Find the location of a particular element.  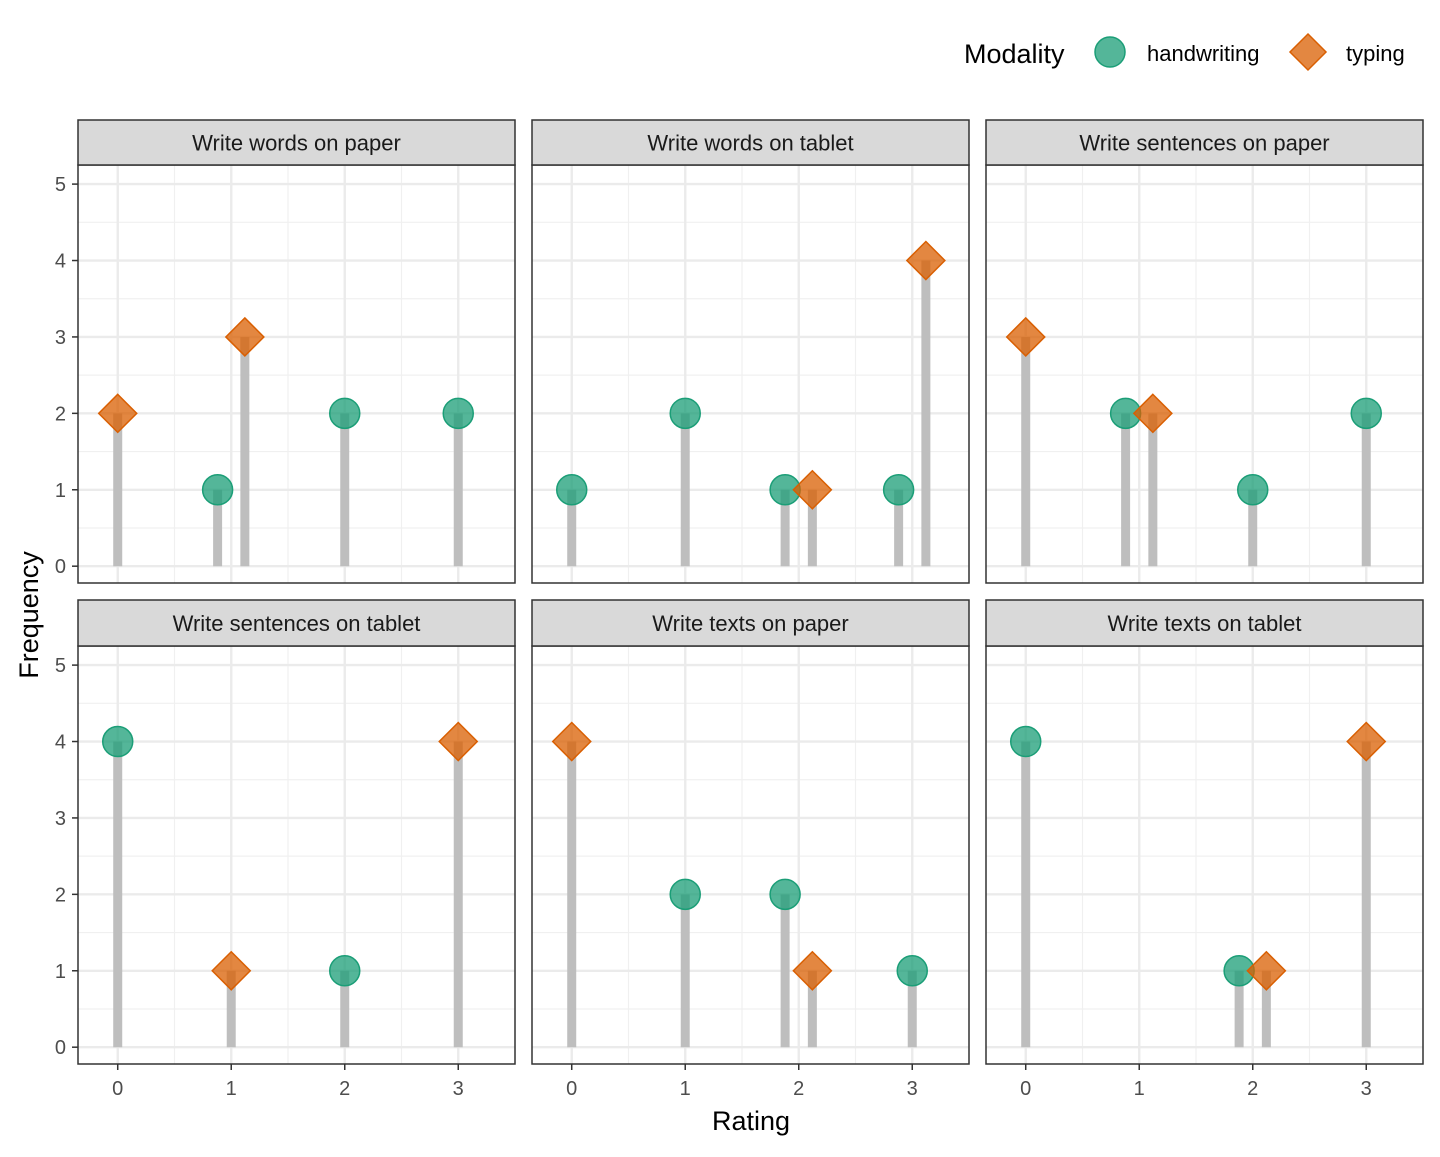

facet-strip-label: Write texts on paper is located at coordinates (750, 623).